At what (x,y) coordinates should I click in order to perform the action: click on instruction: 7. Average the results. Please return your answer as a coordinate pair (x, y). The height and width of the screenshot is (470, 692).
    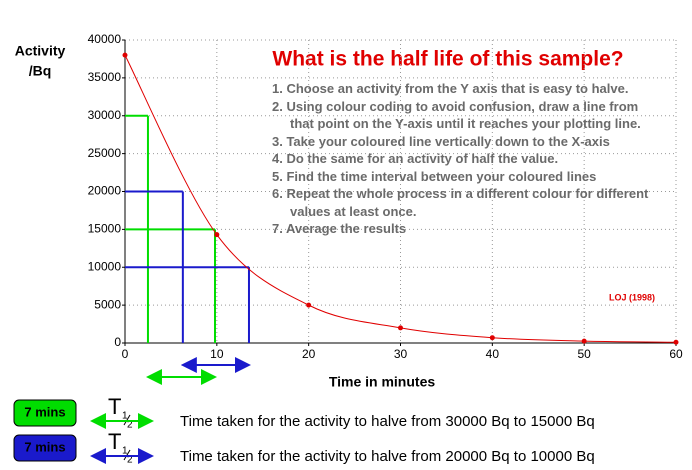
    Looking at the image, I should click on (339, 228).